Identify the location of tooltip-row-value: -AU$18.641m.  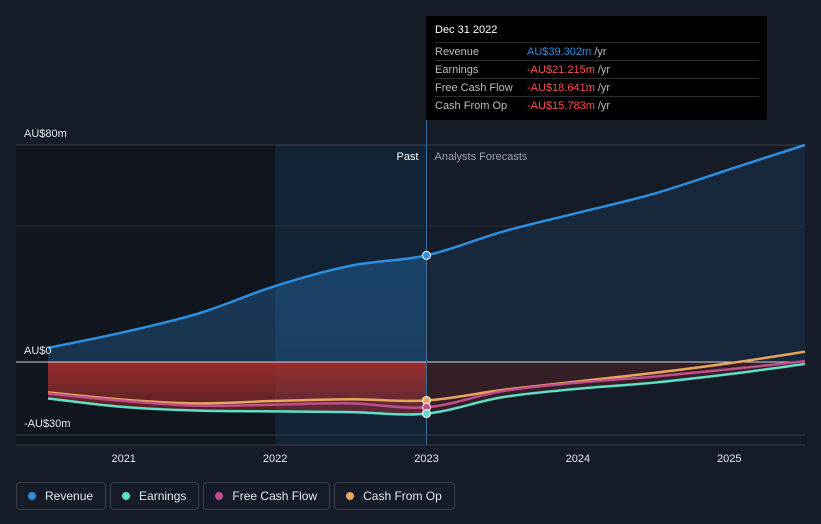
(561, 87).